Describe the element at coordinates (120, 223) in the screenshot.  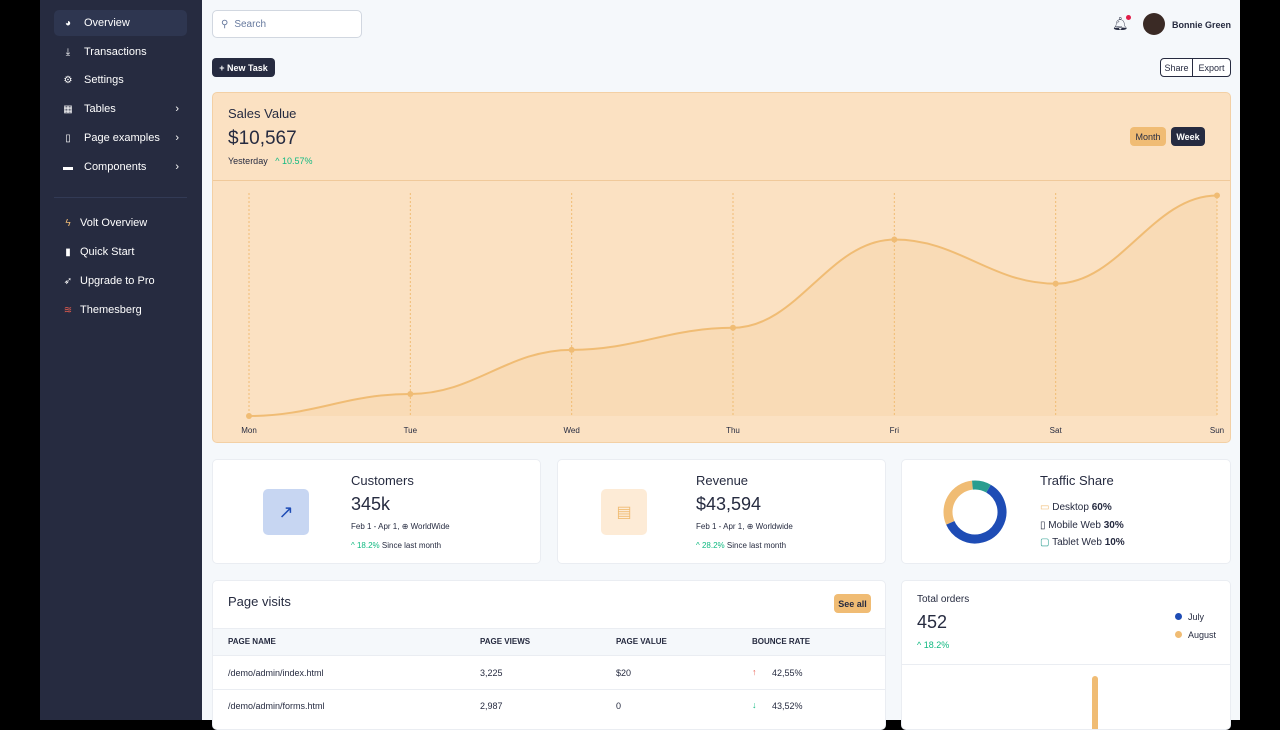
I see `sidebar-link-volt-overview: ϟ Volt Overview` at that location.